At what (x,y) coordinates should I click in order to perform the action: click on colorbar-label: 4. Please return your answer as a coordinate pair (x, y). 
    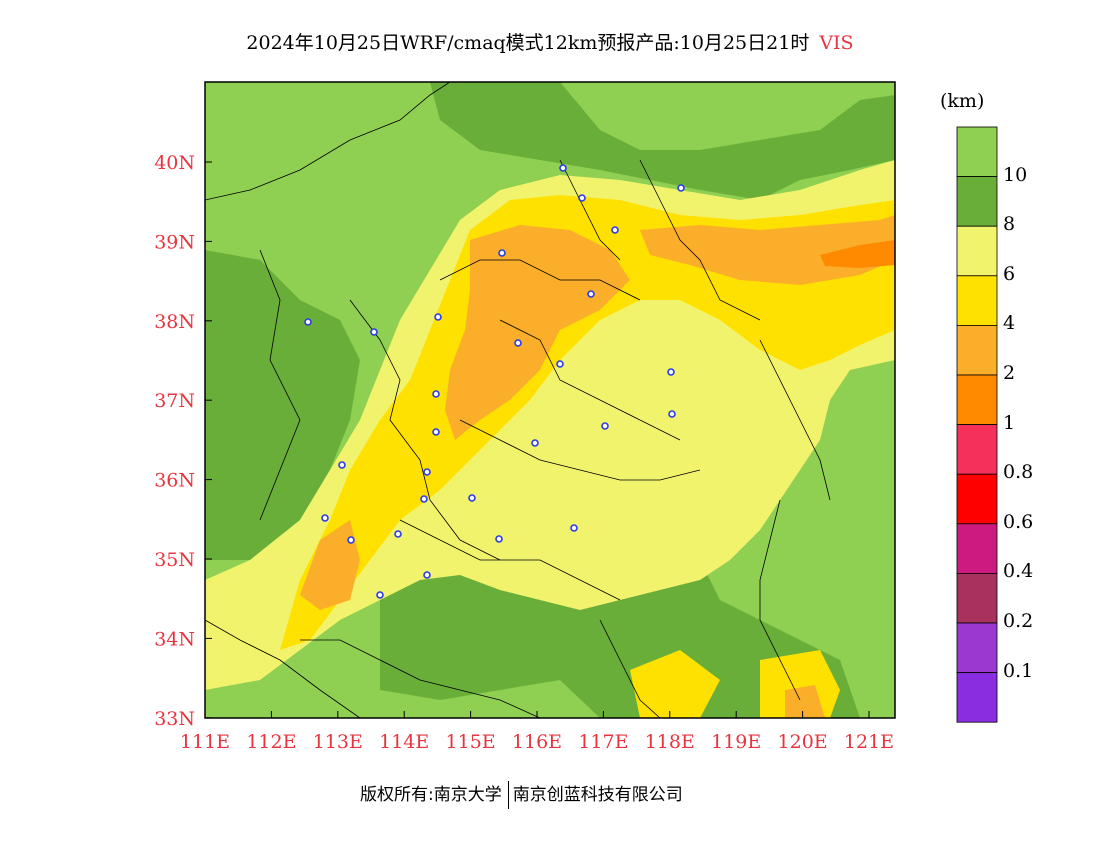
    Looking at the image, I should click on (1009, 323).